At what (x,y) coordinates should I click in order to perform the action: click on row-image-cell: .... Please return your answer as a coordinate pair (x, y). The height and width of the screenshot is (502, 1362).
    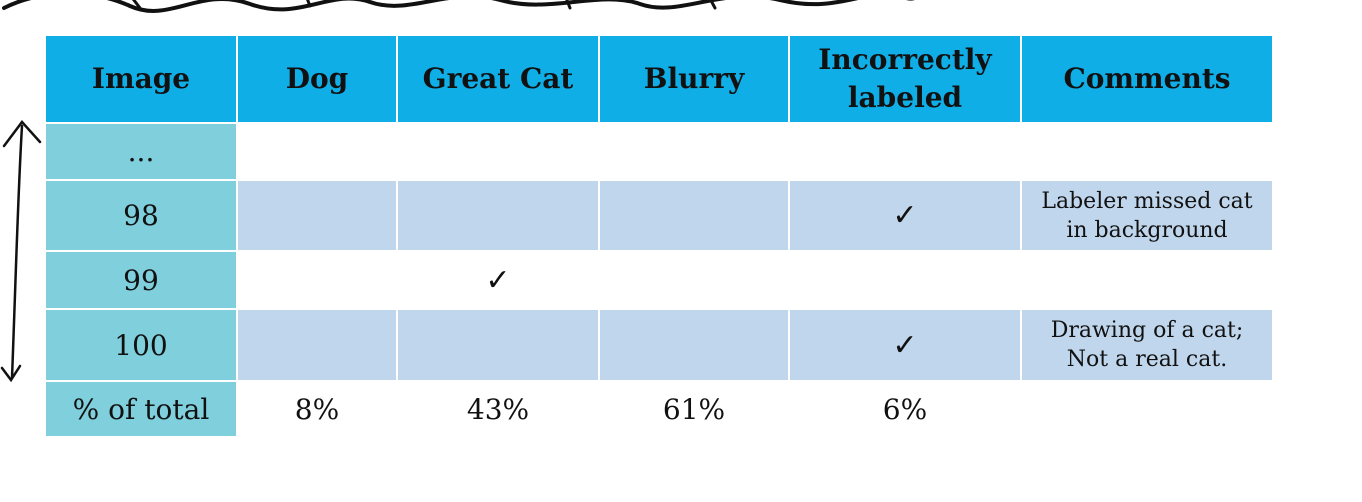
    Looking at the image, I should click on (141, 151).